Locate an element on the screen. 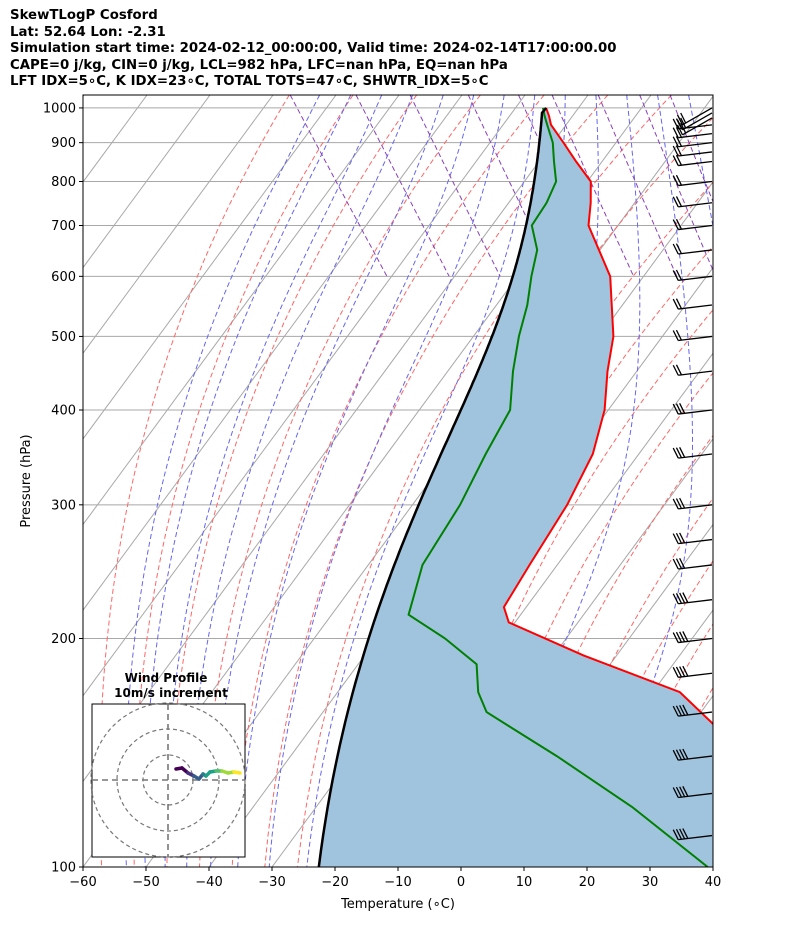  y-tick-label: 400 is located at coordinates (63, 410).